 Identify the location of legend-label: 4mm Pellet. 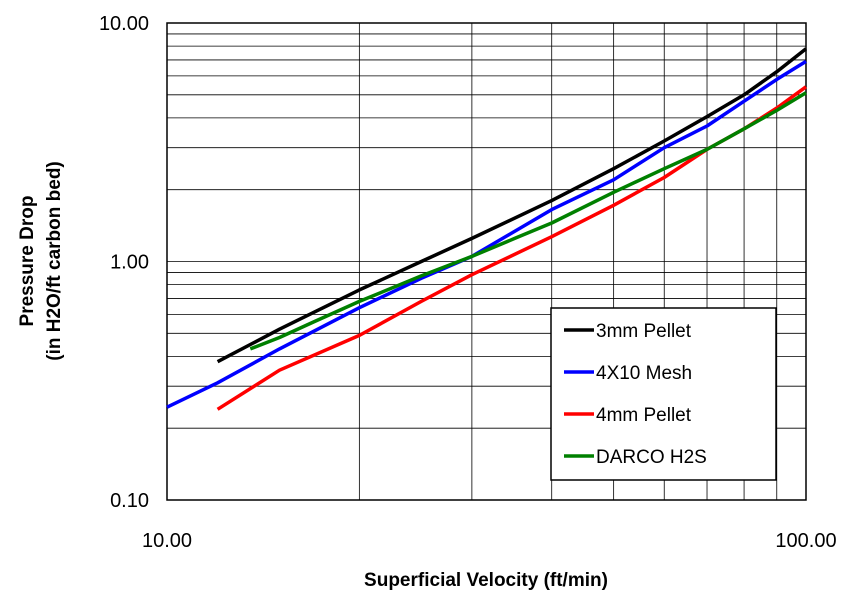
(644, 415).